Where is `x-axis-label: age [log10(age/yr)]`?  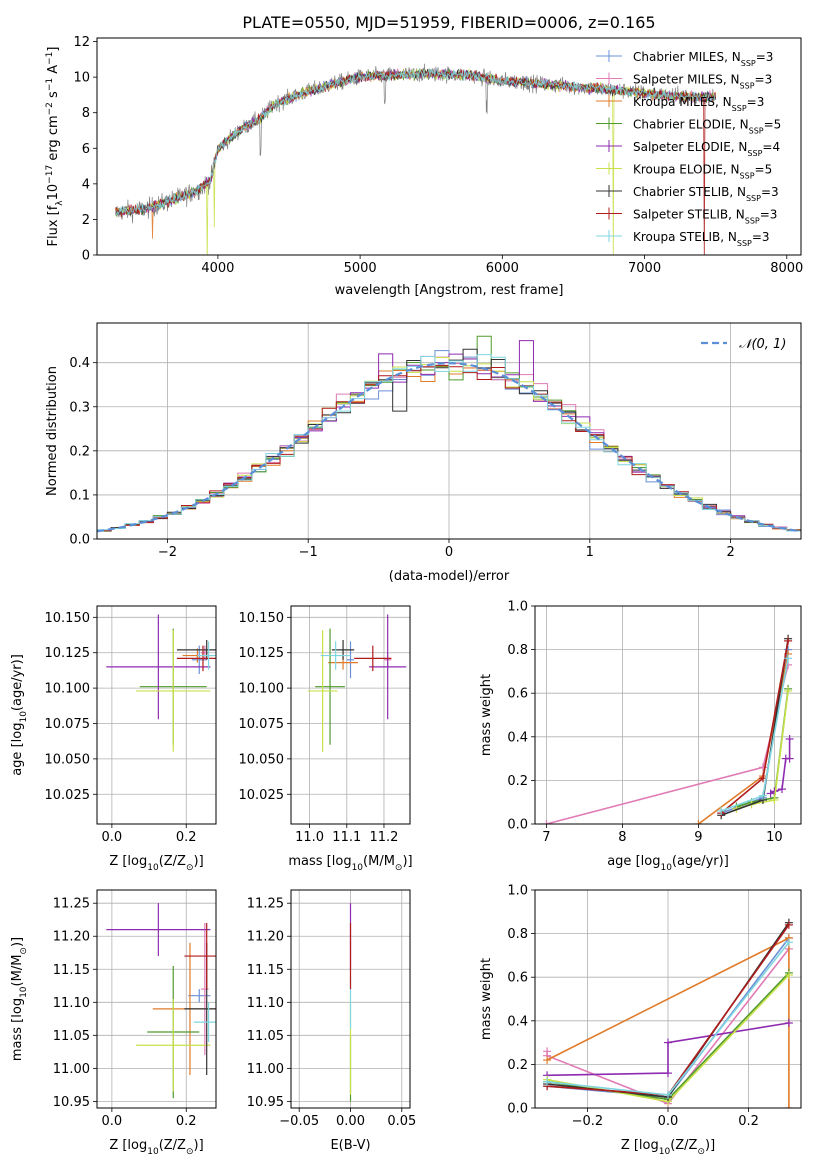
x-axis-label: age [log10(age/yr)] is located at coordinates (668, 863).